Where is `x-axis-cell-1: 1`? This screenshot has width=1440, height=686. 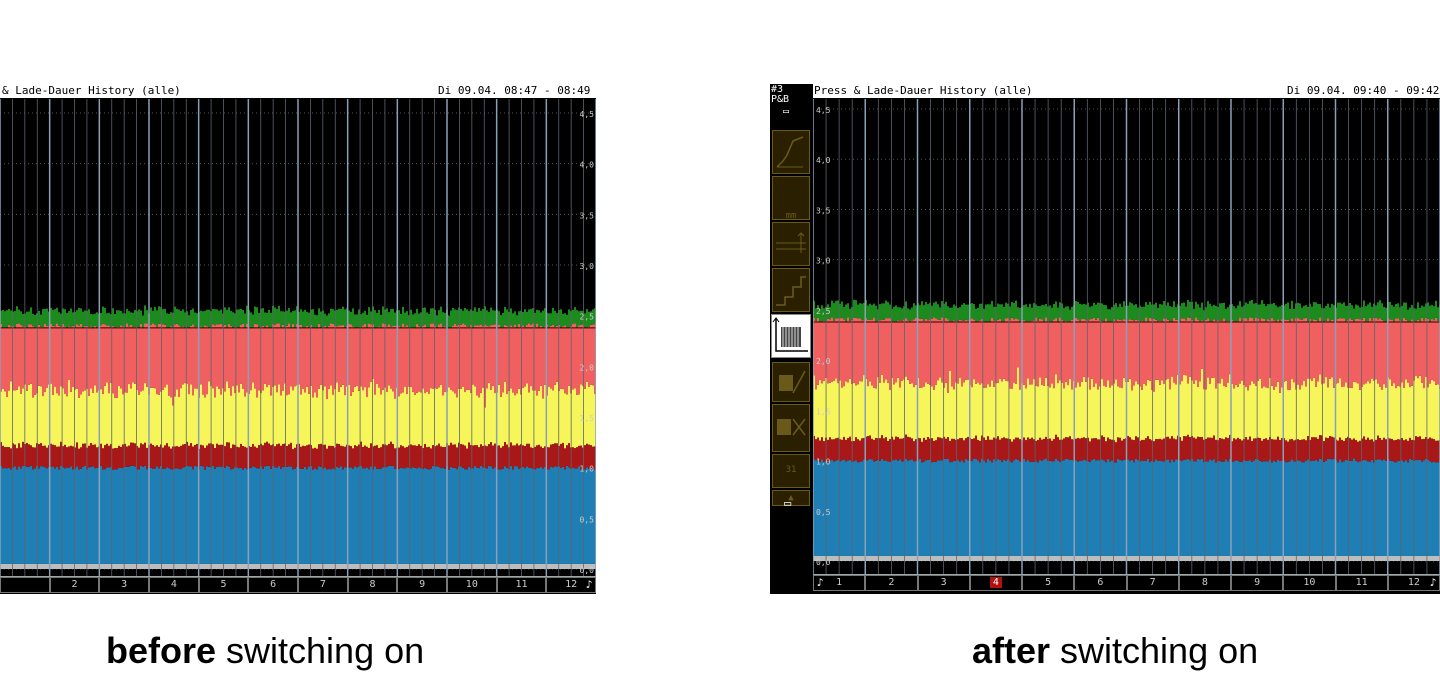
x-axis-cell-1: 1 is located at coordinates (839, 583).